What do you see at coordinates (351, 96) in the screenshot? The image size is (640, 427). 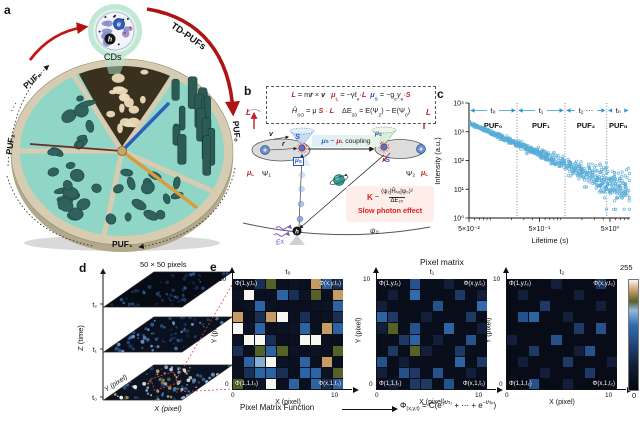 I see `equation-line-1: L = mr × v μL = −γℓe·L μS = −geγe·S` at bounding box center [351, 96].